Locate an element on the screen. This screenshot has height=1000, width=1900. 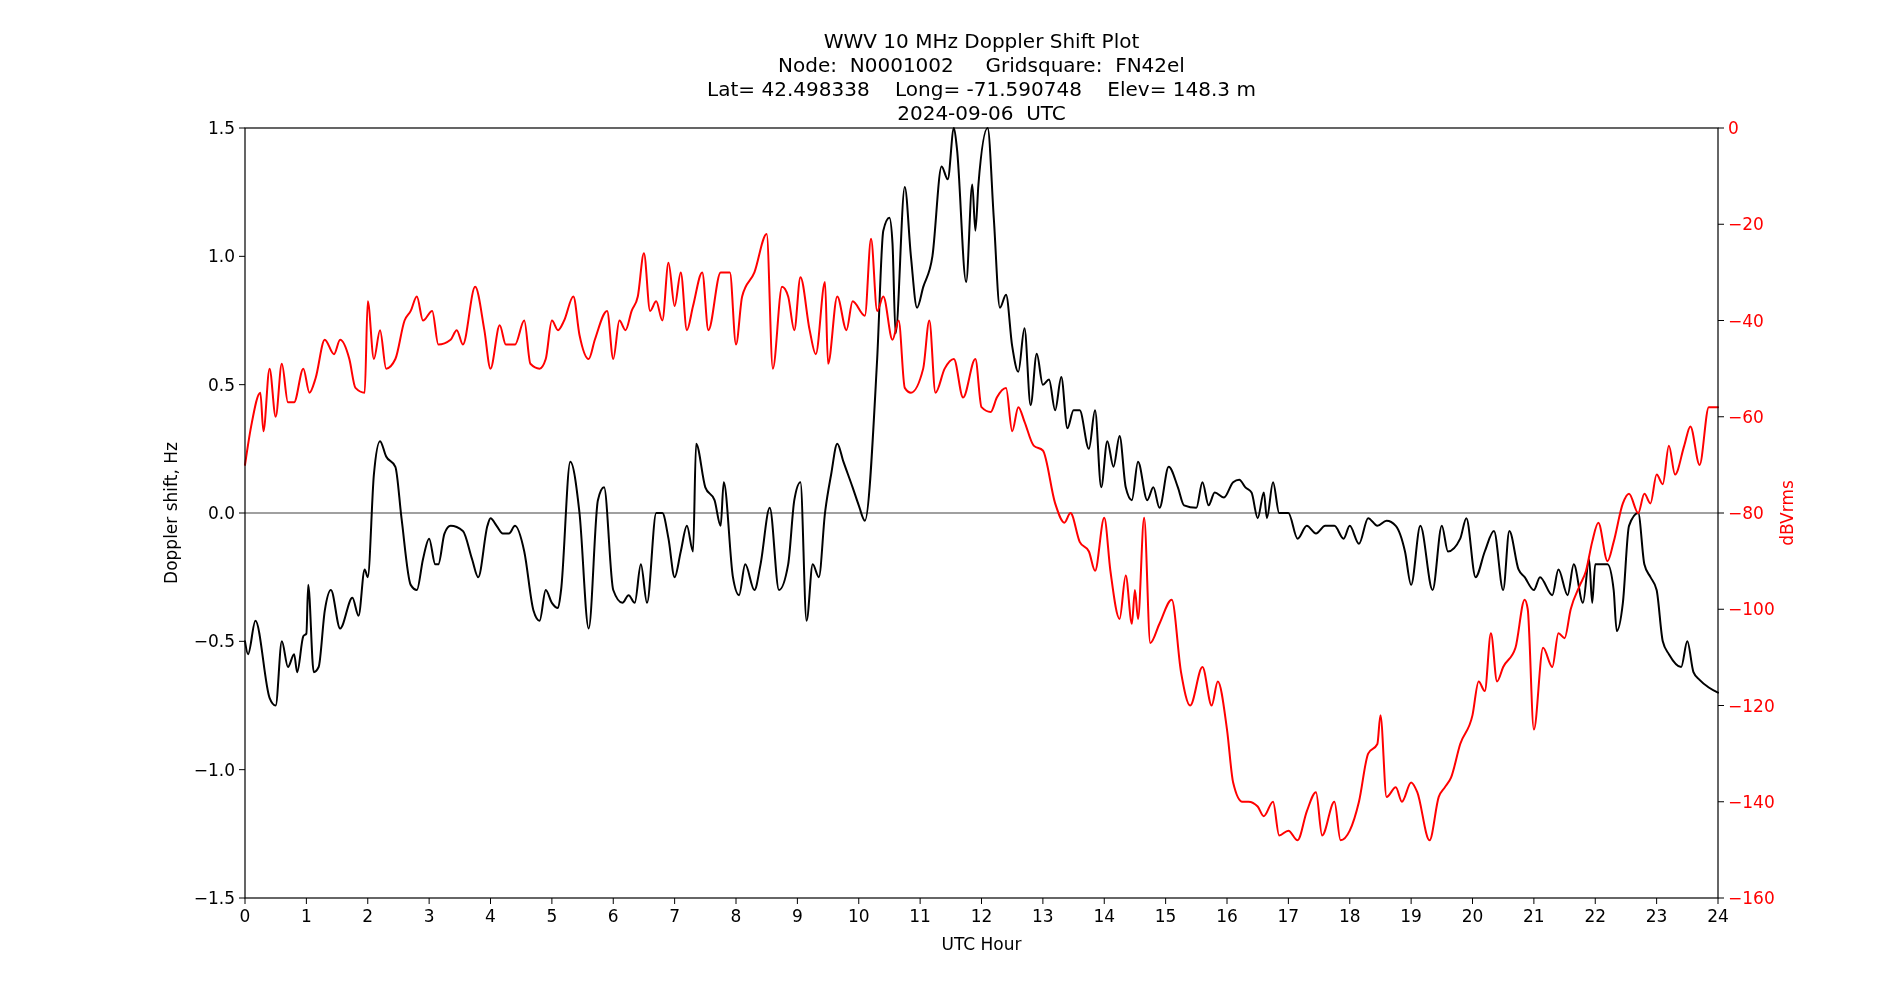
x-tick-label: 1 is located at coordinates (306, 916).